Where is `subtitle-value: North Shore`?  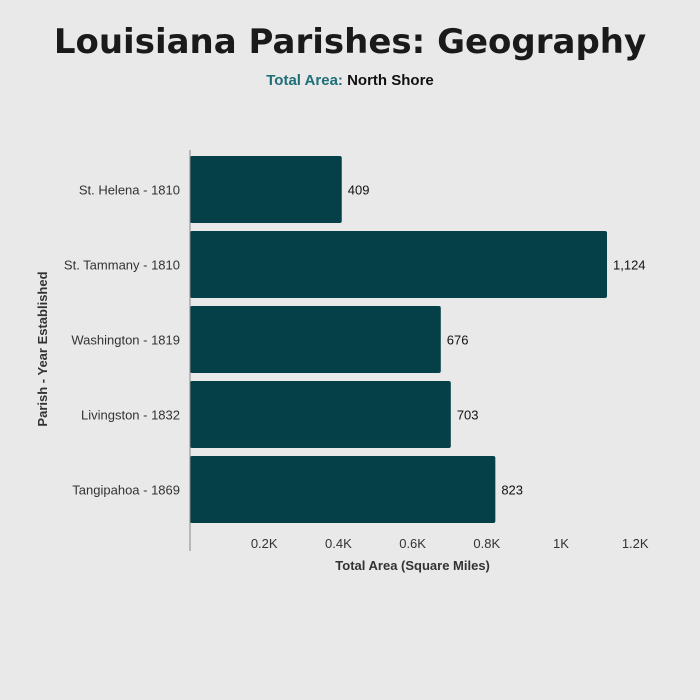
subtitle-value: North Shore is located at coordinates (390, 80).